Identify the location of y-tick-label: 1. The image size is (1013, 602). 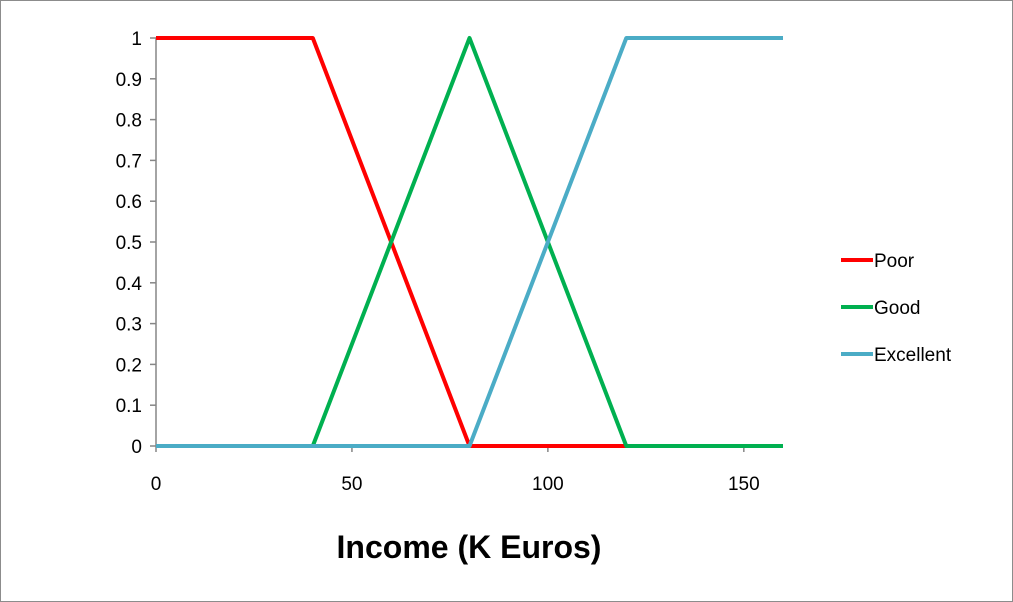
(136, 39).